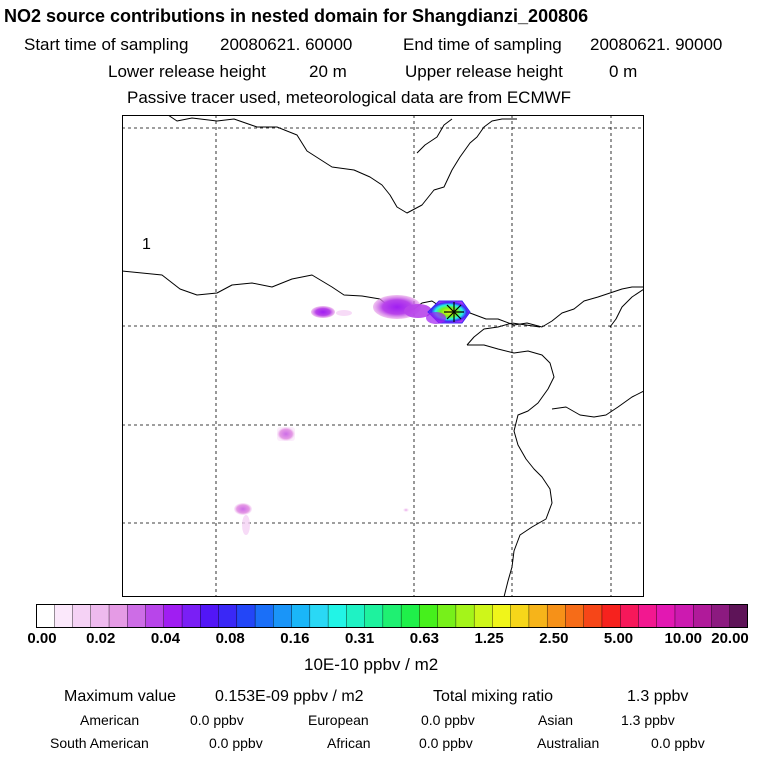  I want to click on max-value-label: Maximum value, so click(120, 696).